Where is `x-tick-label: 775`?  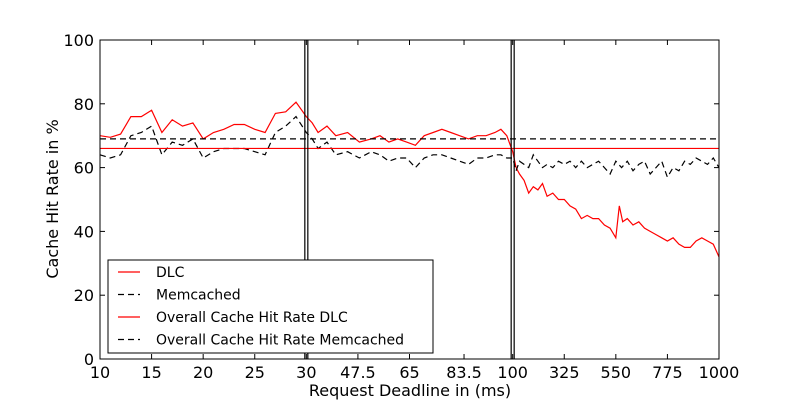 x-tick-label: 775 is located at coordinates (667, 372).